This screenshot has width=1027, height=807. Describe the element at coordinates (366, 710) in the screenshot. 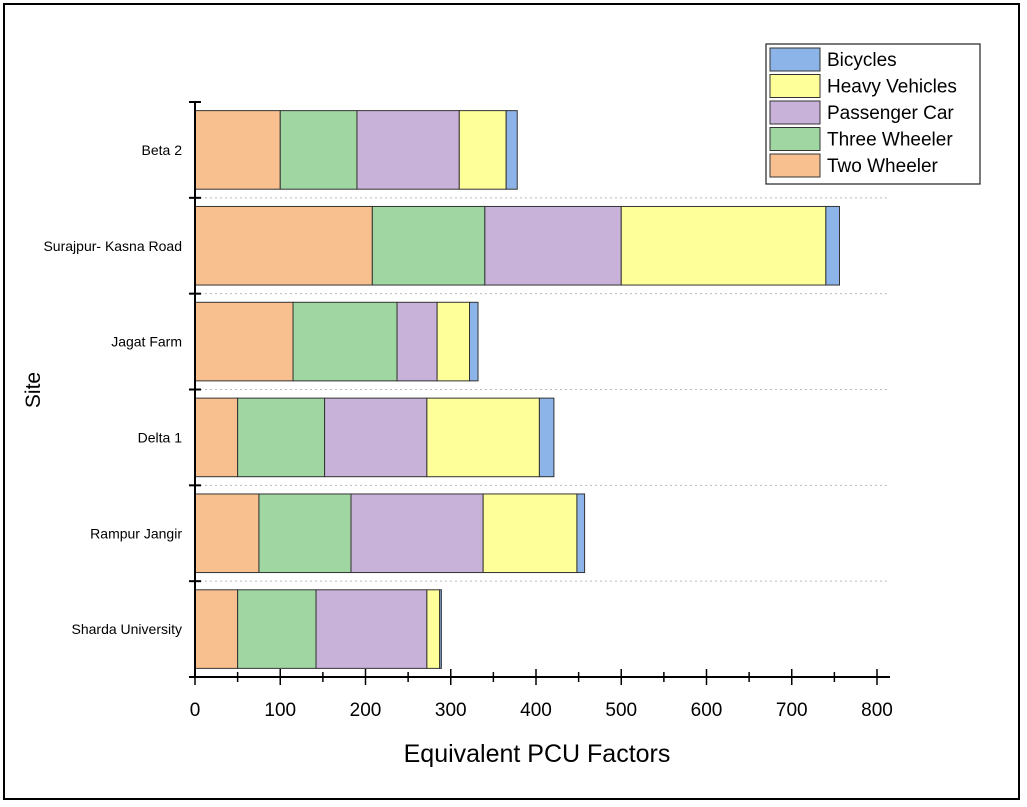

I see `x-tick-label: 200` at that location.